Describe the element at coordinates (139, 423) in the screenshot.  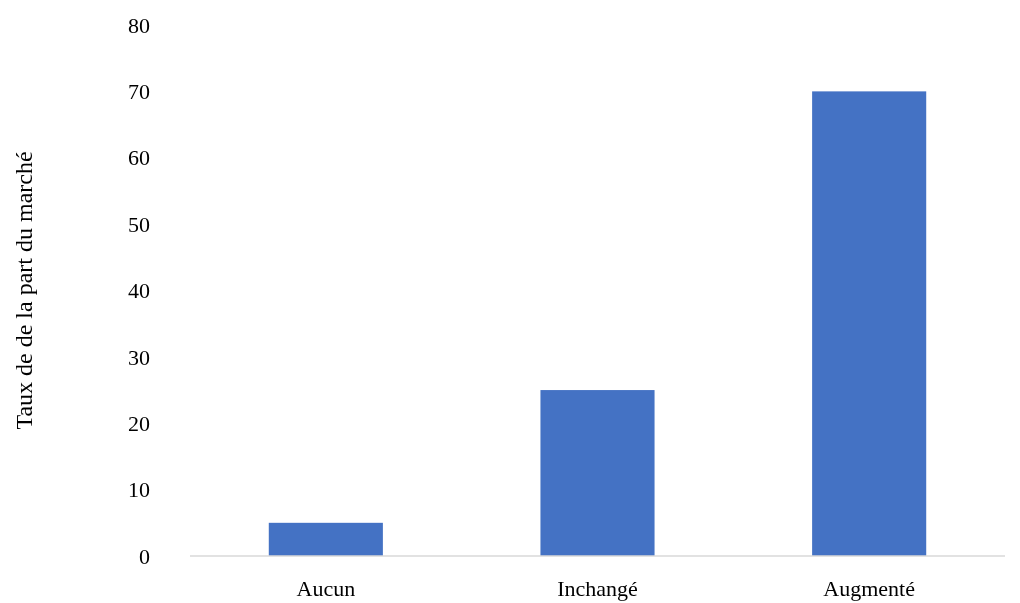
I see `y-tick-label: 20` at that location.